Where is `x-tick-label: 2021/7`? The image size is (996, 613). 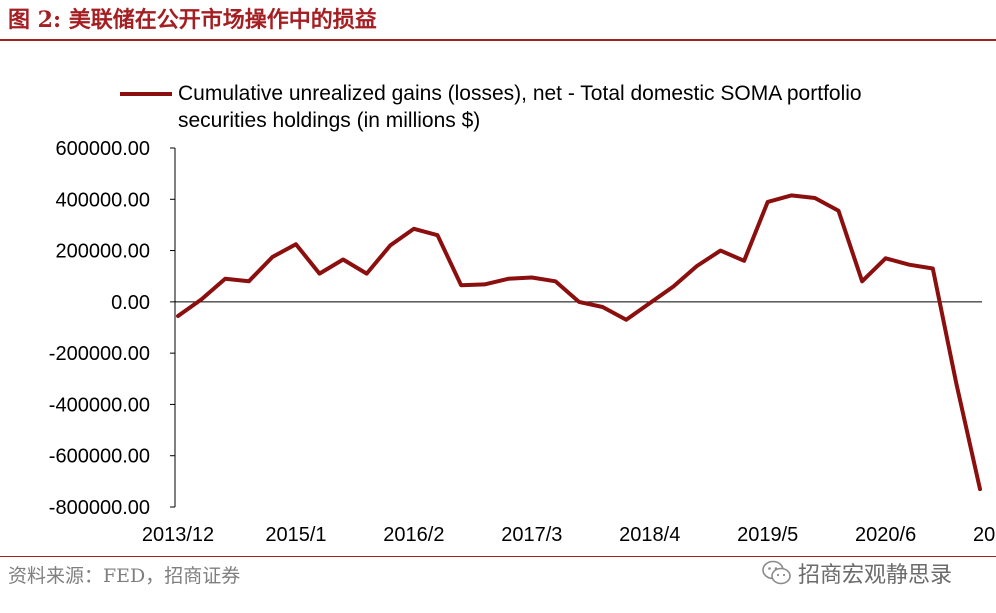 x-tick-label: 2021/7 is located at coordinates (984, 535).